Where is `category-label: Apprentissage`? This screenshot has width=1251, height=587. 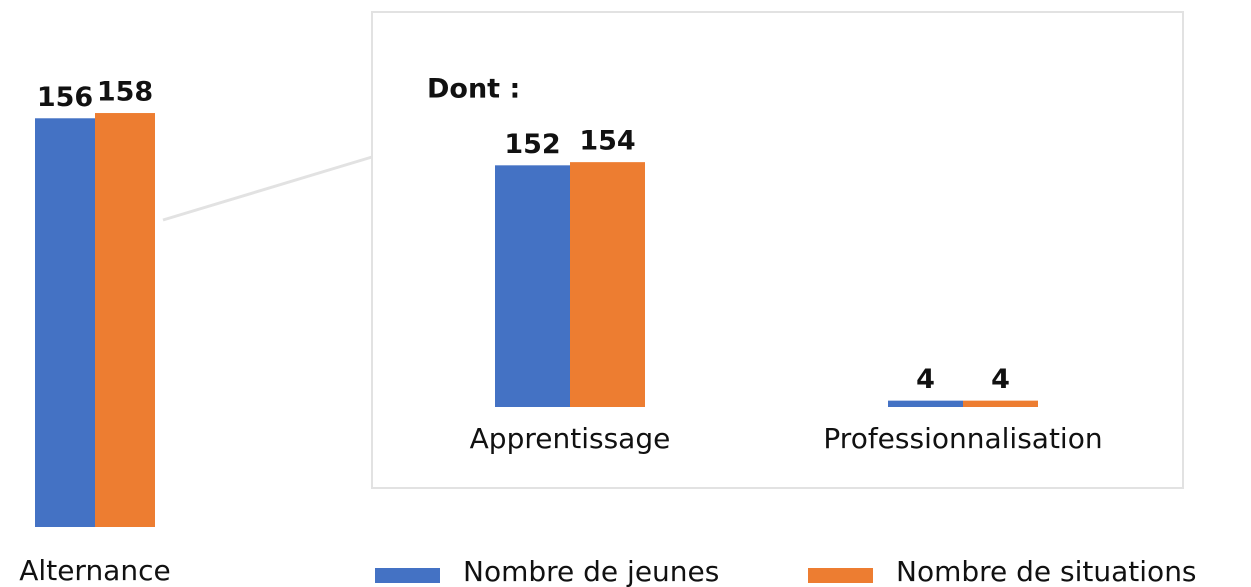 category-label: Apprentissage is located at coordinates (570, 438).